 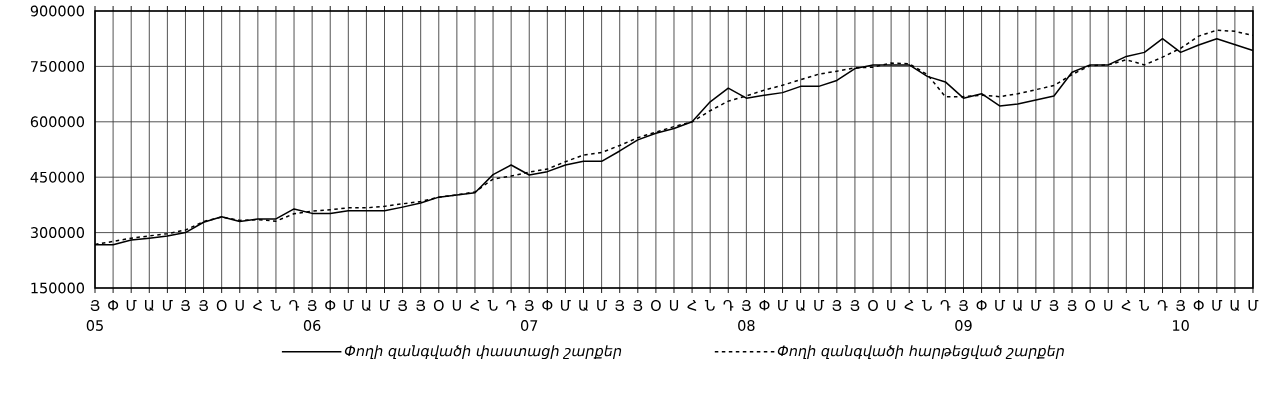 I want to click on y-tick-label: 300000, so click(x=57, y=233).